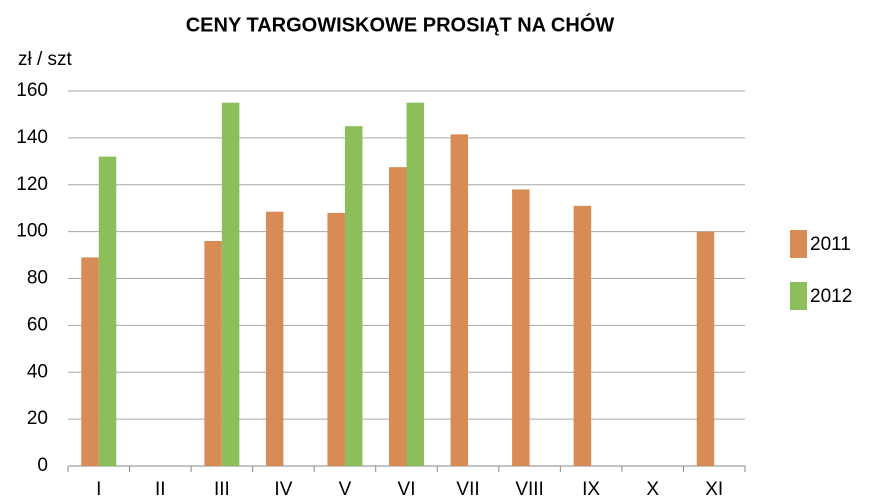  I want to click on x-tick-label: IV, so click(283, 489).